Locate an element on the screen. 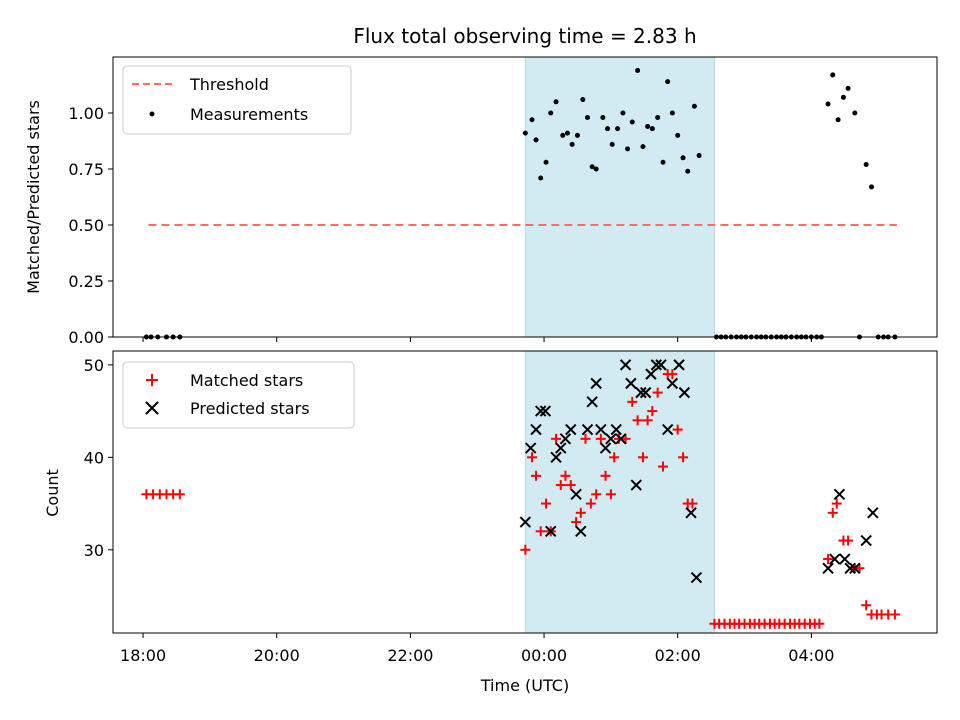 The image size is (960, 720). top-ytick-label: 1.00 is located at coordinates (86, 113).